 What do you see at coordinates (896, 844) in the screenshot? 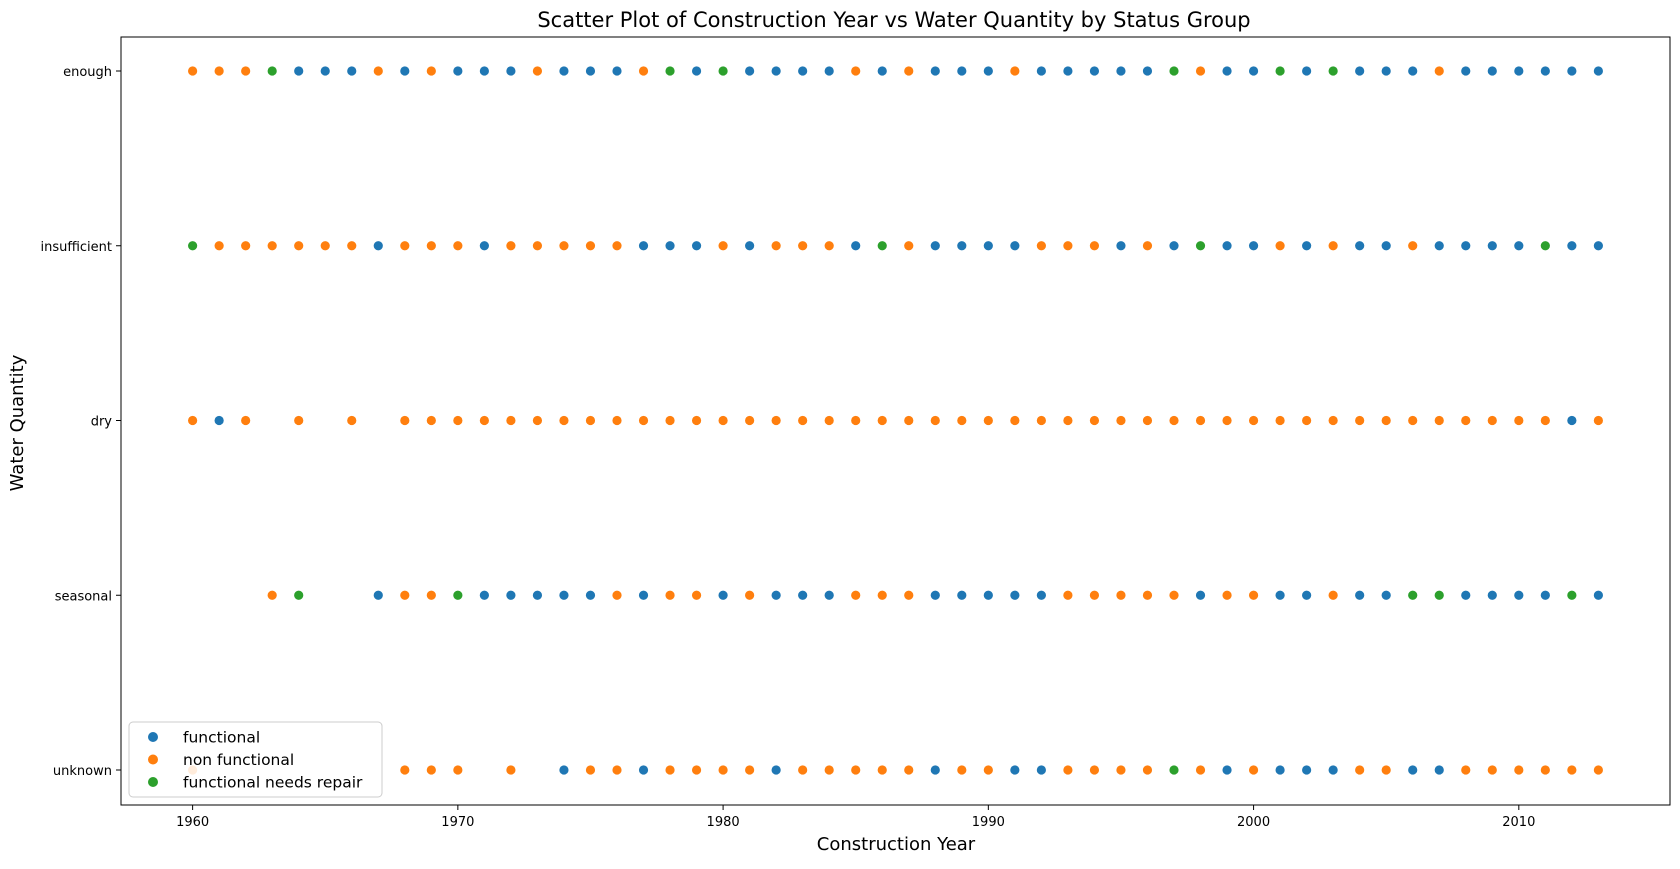
I see `x-axis-label: Construction Year` at bounding box center [896, 844].